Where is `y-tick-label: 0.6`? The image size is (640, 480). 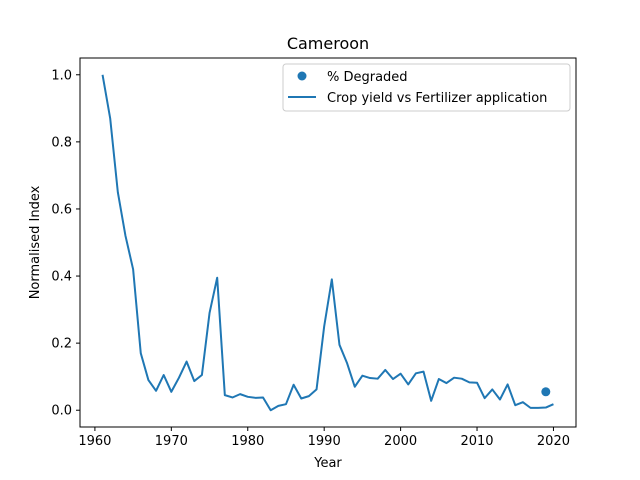
y-tick-label: 0.6 is located at coordinates (61, 209).